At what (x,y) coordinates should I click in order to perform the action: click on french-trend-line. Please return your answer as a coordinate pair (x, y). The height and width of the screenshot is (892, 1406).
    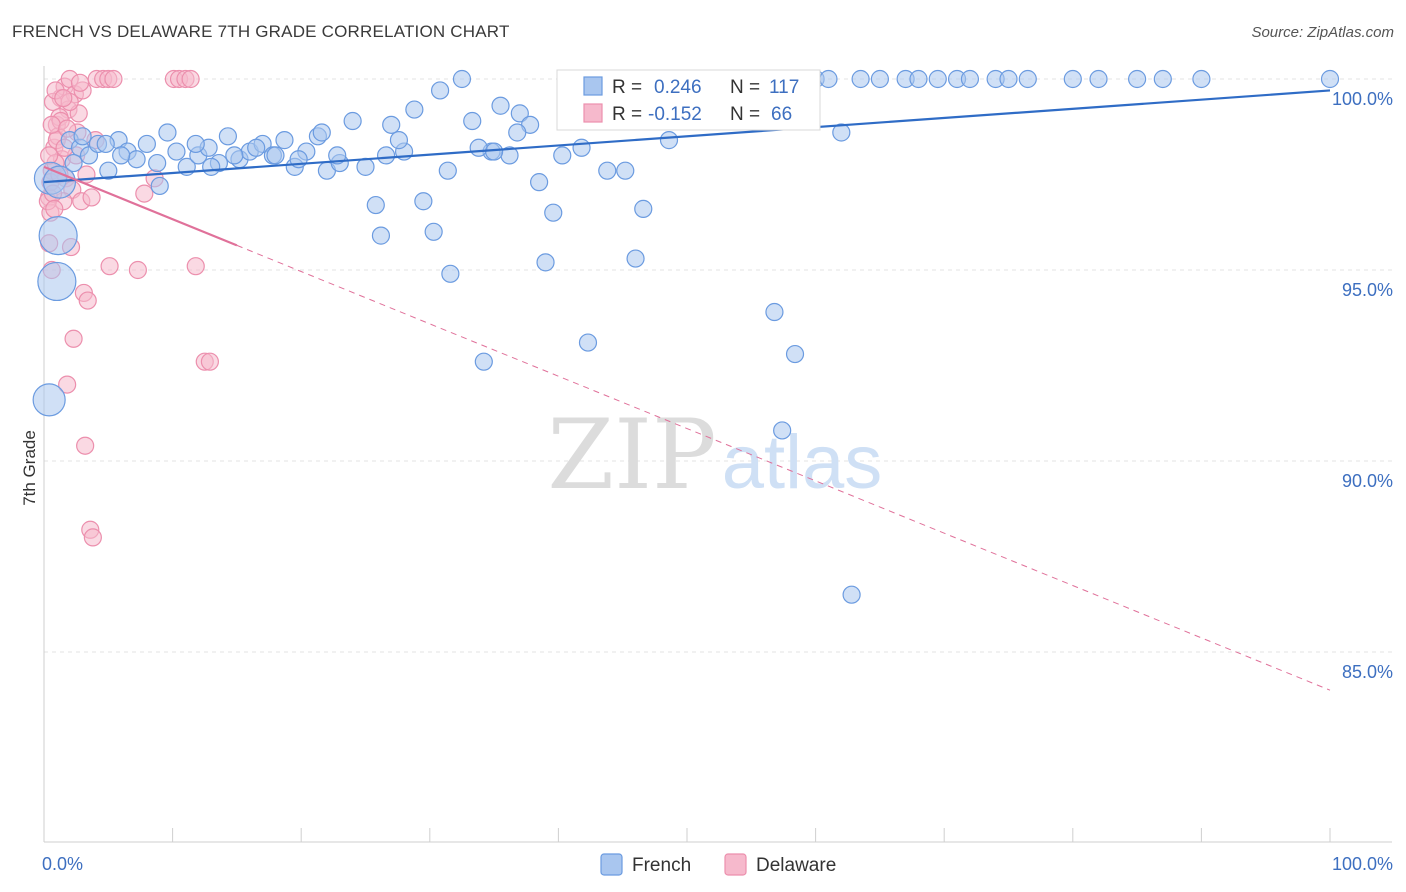
    Looking at the image, I should click on (687, 136).